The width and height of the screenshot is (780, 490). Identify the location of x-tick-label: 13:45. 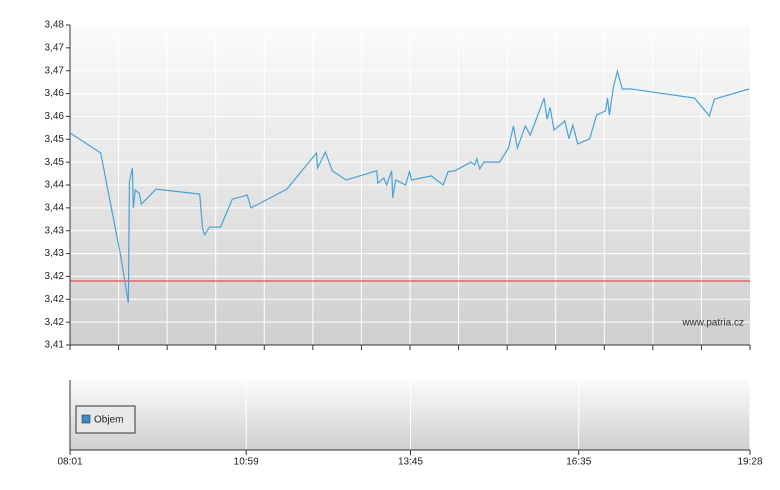
(410, 462).